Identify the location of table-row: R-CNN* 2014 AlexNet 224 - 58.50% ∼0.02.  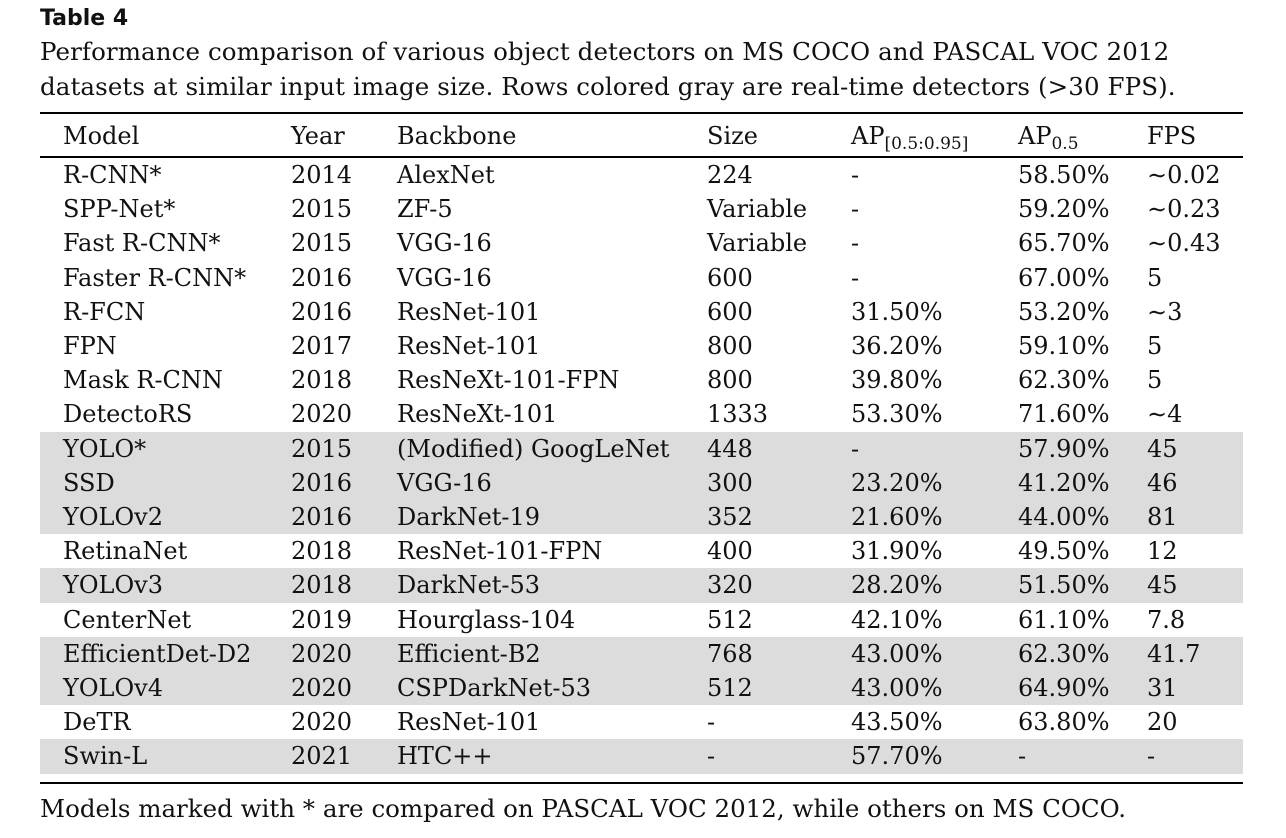
(641, 175).